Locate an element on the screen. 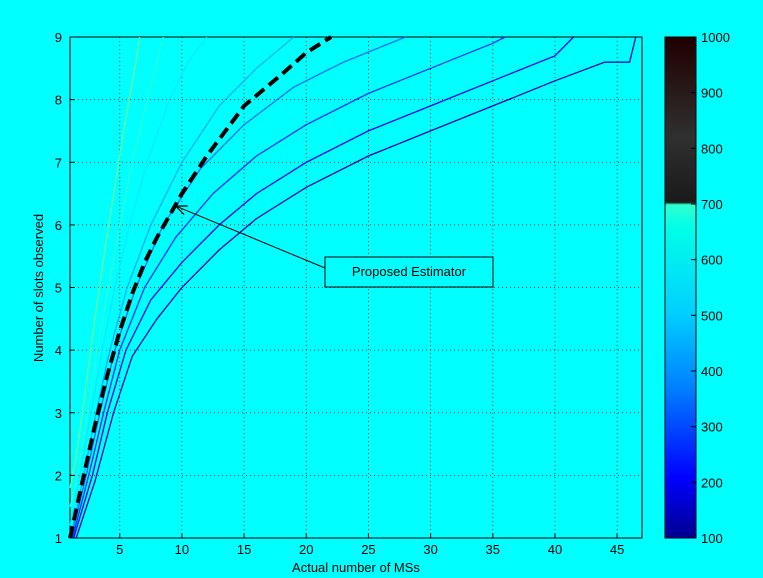  colorbar: 100 200 300 400 500 600 700 800 900 1000 is located at coordinates (697, 288).